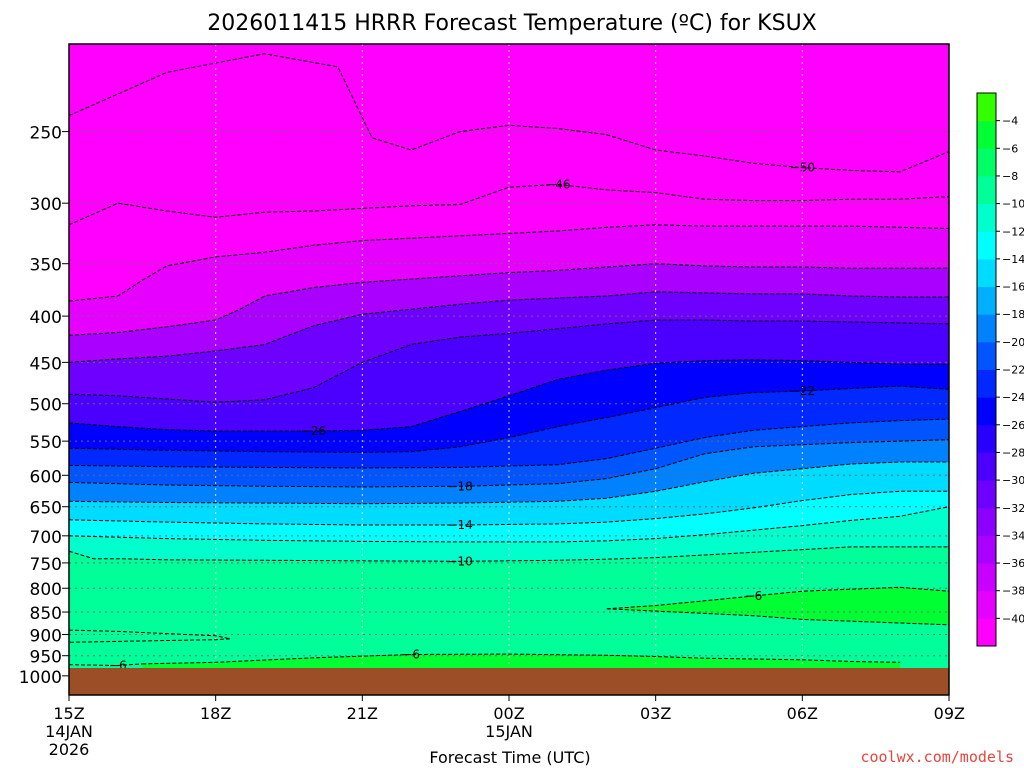  I want to click on credit-text: coolwx.com/models, so click(937, 757).